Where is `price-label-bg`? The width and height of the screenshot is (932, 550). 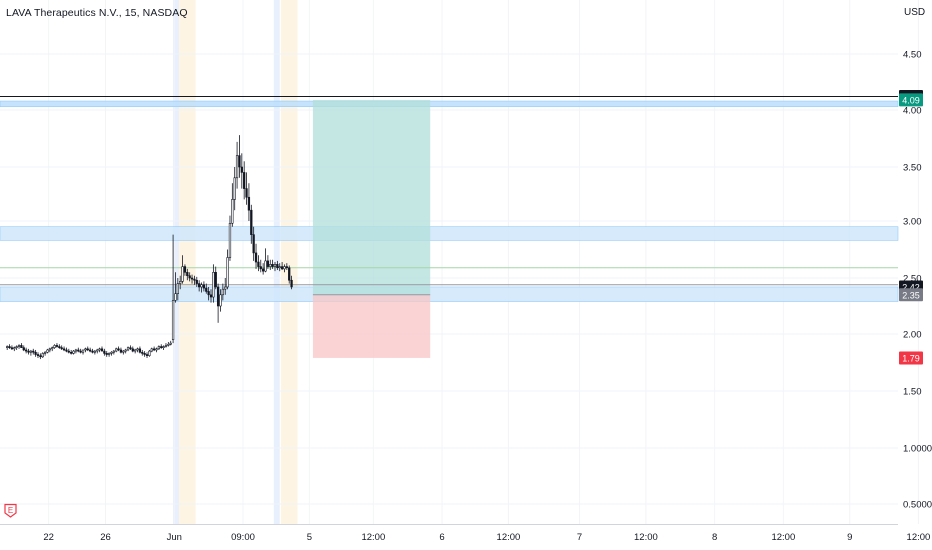 price-label-bg is located at coordinates (911, 100).